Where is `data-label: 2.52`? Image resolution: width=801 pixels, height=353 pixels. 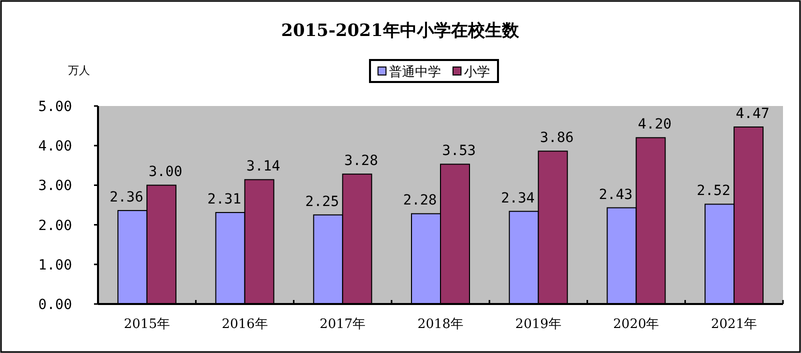 data-label: 2.52 is located at coordinates (713, 191).